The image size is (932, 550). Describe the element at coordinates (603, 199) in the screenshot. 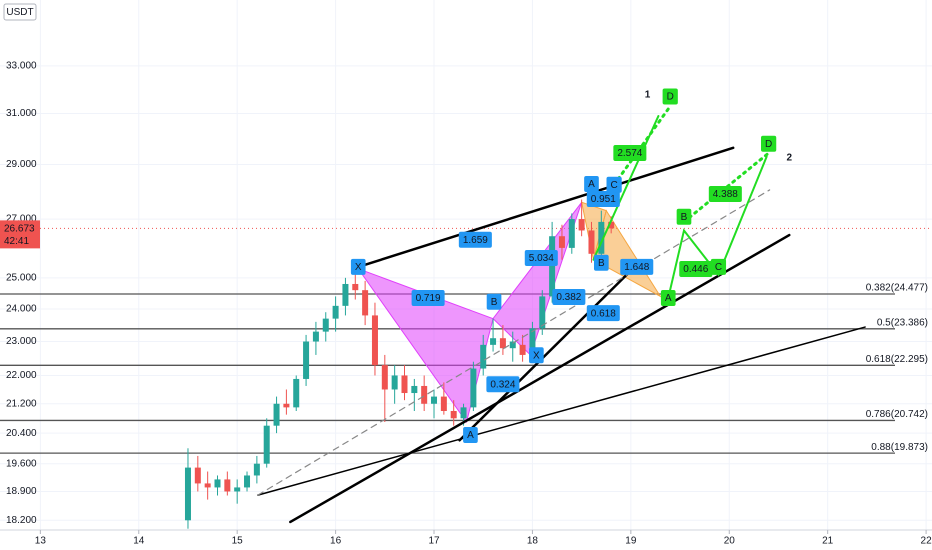

I see `ratio-label: 0.951` at that location.